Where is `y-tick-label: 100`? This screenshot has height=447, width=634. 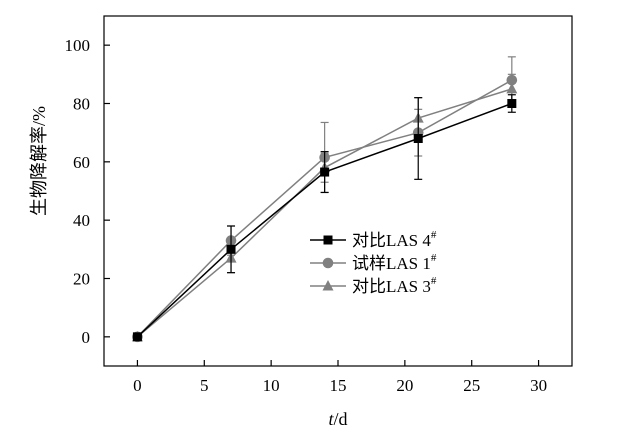
y-tick-label: 100 is located at coordinates (78, 45).